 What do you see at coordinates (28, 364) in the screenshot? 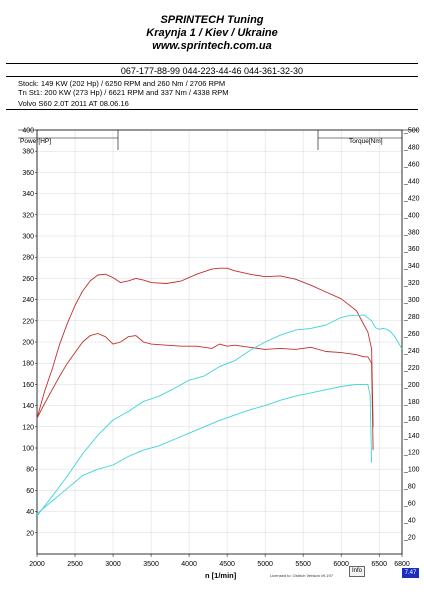
I see `y-tick-left-label: 180` at bounding box center [28, 364].